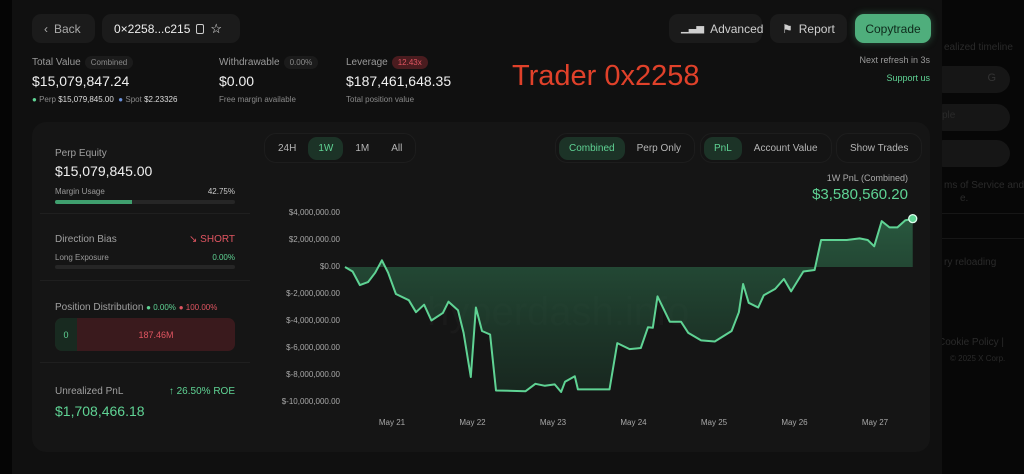 Image resolution: width=1024 pixels, height=474 pixels. What do you see at coordinates (380, 99) in the screenshot?
I see `leverage-sub: Total position value` at bounding box center [380, 99].